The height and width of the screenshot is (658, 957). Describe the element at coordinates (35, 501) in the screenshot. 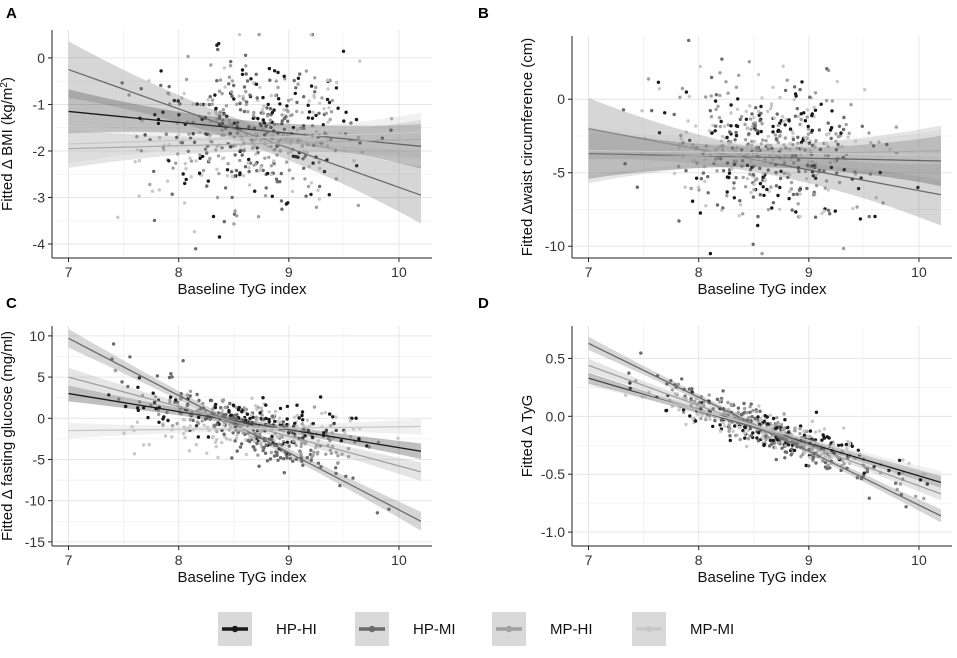

I see `y-tick-label: -10` at that location.